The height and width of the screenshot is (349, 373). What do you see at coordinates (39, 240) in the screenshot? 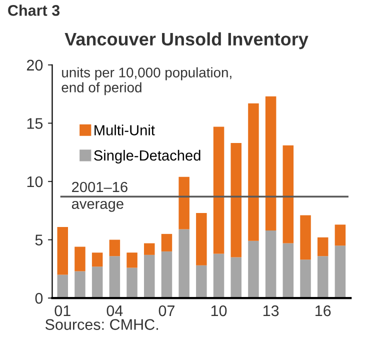
I see `y-tick-label: 5` at bounding box center [39, 240].